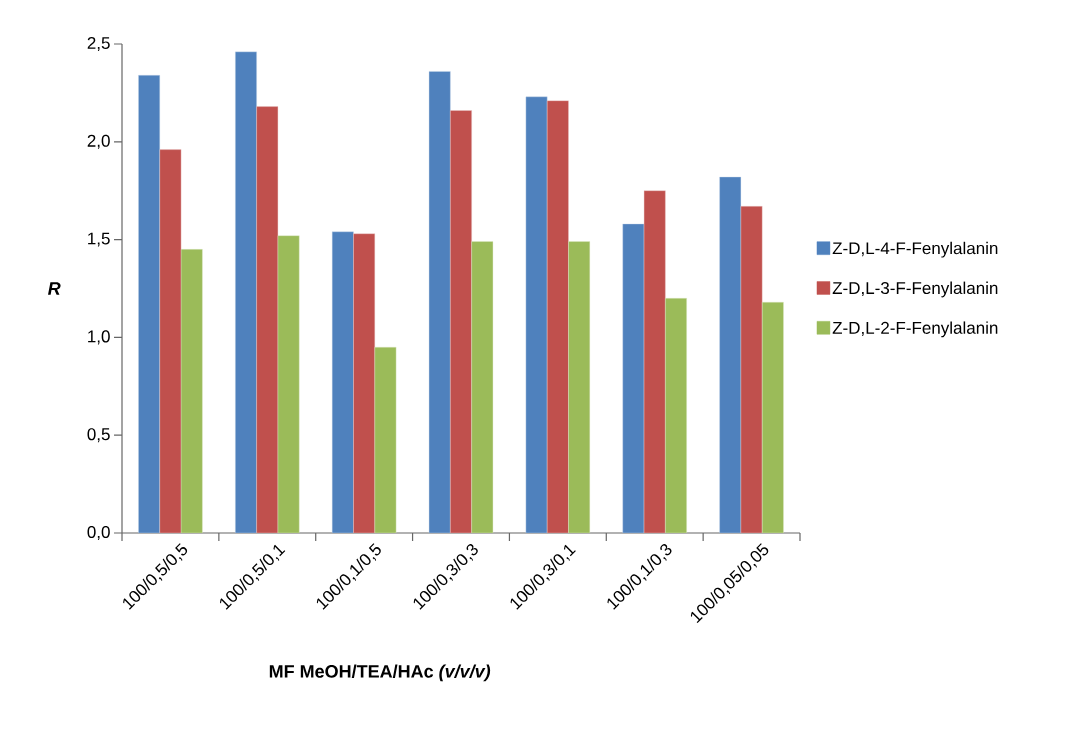 The width and height of the screenshot is (1074, 749). What do you see at coordinates (98, 533) in the screenshot?
I see `y-tick-label: 0,0` at bounding box center [98, 533].